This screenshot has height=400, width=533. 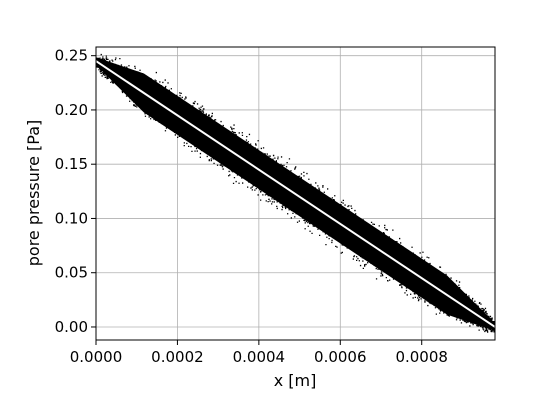 What do you see at coordinates (295, 380) in the screenshot?
I see `x-axis-label: x [m]` at bounding box center [295, 380].